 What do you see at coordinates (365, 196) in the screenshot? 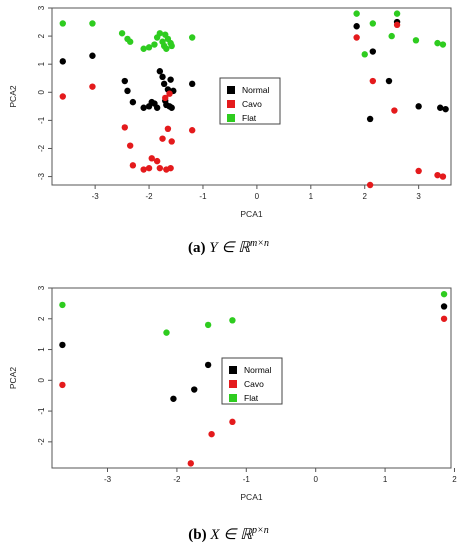
I see `chart-a-x-tick-label: 2` at bounding box center [365, 196].